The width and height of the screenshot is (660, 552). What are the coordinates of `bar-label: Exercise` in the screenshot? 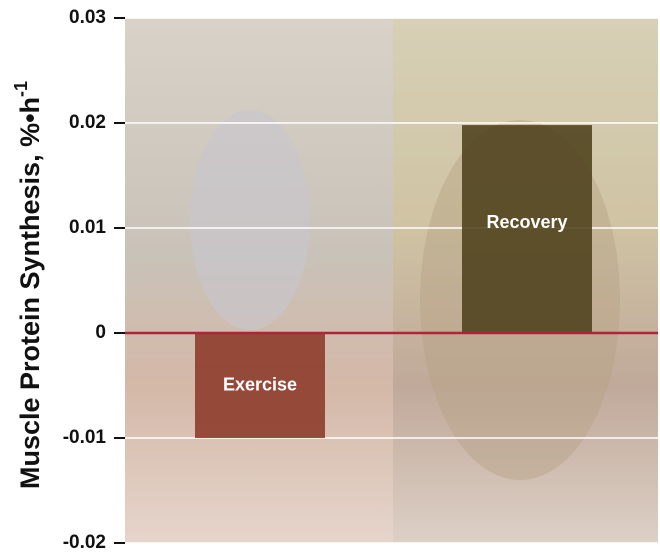 It's located at (260, 384).